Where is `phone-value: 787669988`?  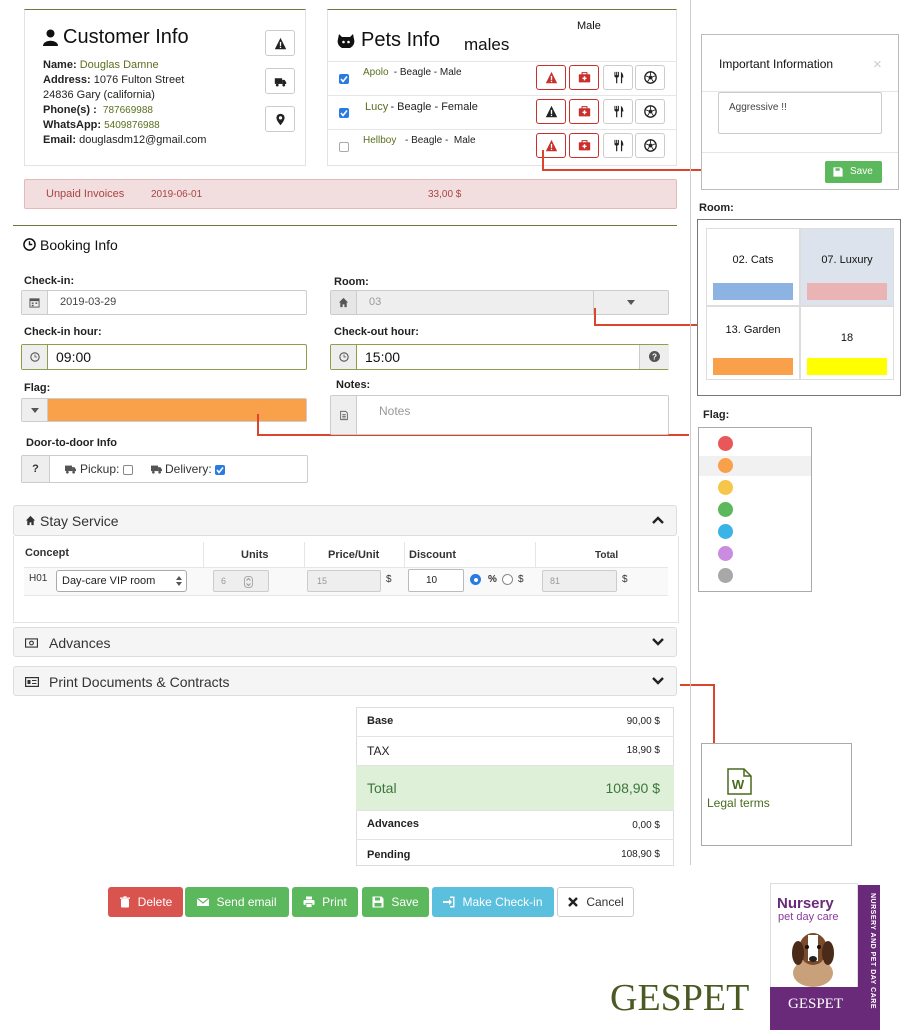
phone-value: 787669988 is located at coordinates (127, 110).